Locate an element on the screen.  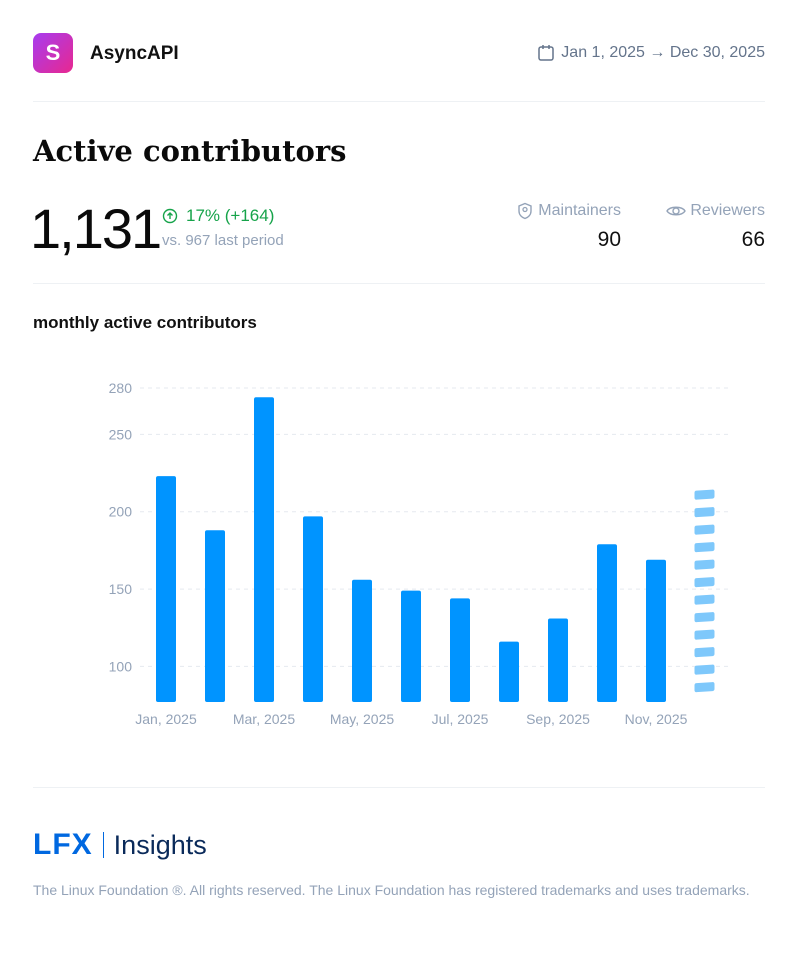
date-range: Jan 1, 2025 → Dec 30, 2025 is located at coordinates (651, 53).